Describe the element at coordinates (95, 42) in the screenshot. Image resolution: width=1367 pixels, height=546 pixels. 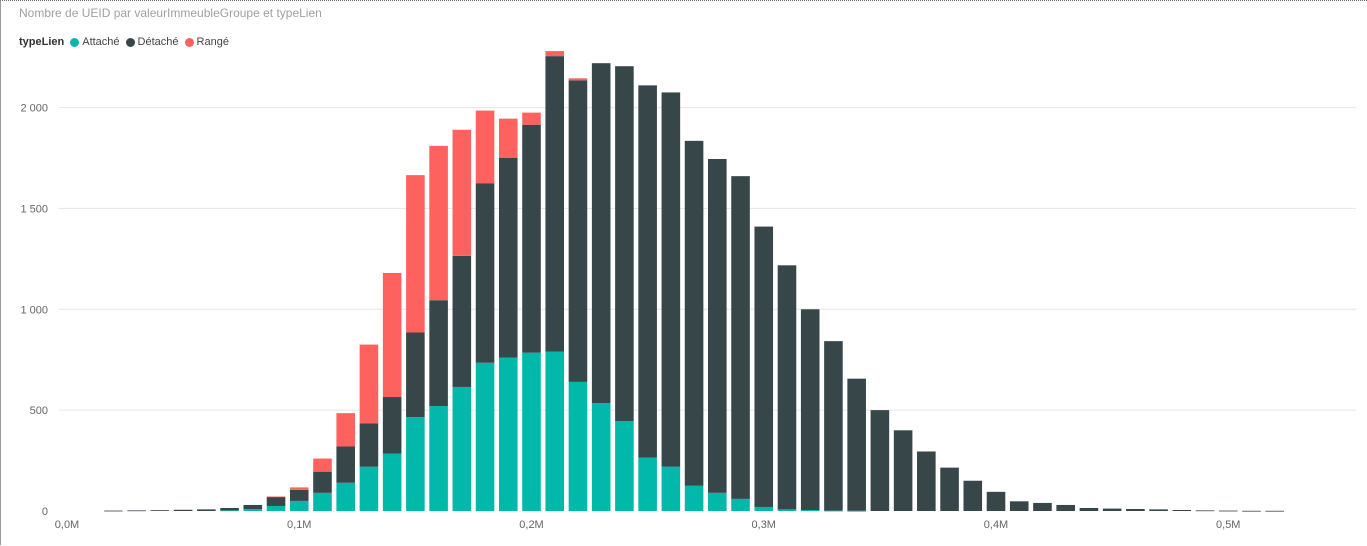
I see `legend-item-attache: Attaché` at that location.